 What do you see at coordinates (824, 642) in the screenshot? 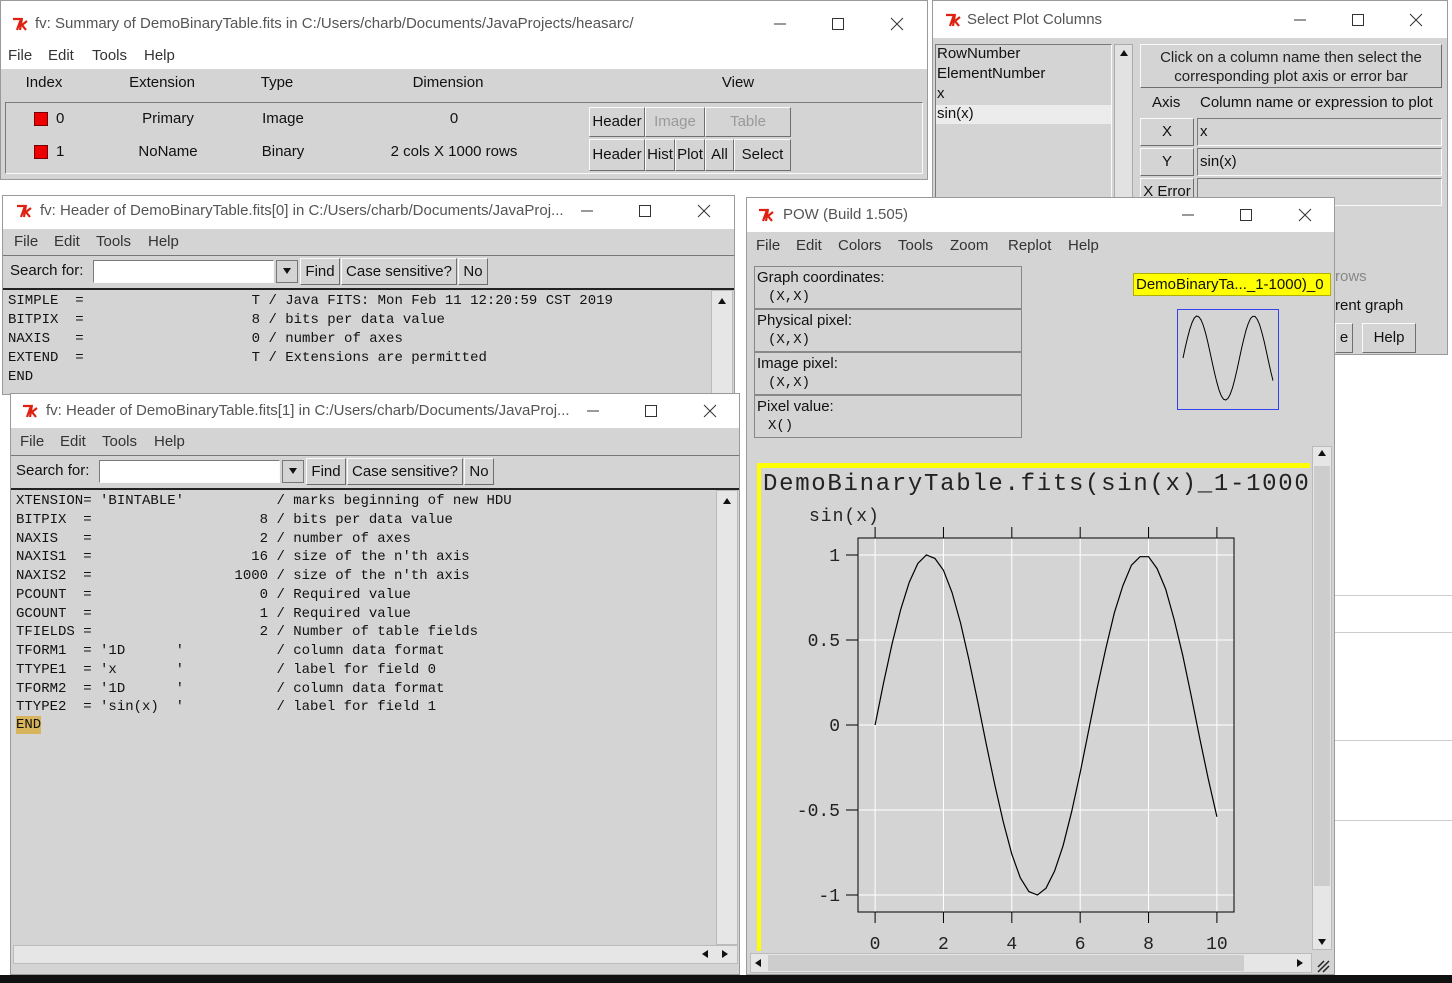
I see `y-tick-label: 0.5` at bounding box center [824, 642].